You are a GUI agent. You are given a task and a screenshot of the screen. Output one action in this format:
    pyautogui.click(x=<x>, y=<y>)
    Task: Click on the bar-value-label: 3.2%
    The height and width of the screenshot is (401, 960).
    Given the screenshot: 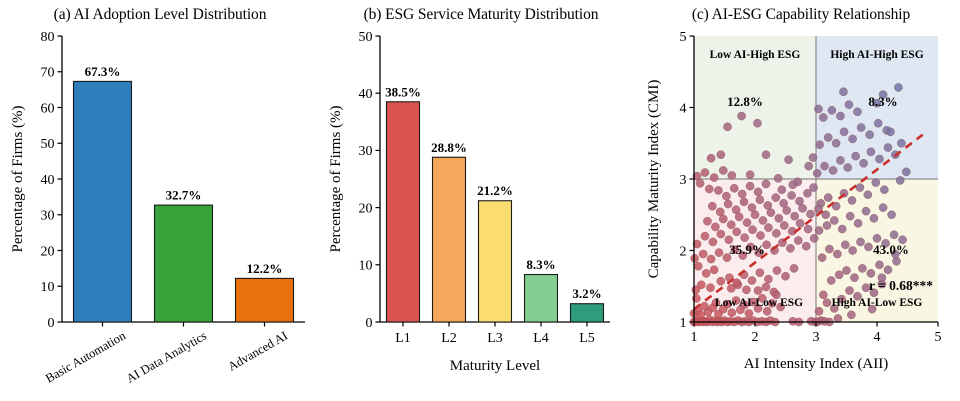 What is the action you would take?
    pyautogui.click(x=586, y=293)
    